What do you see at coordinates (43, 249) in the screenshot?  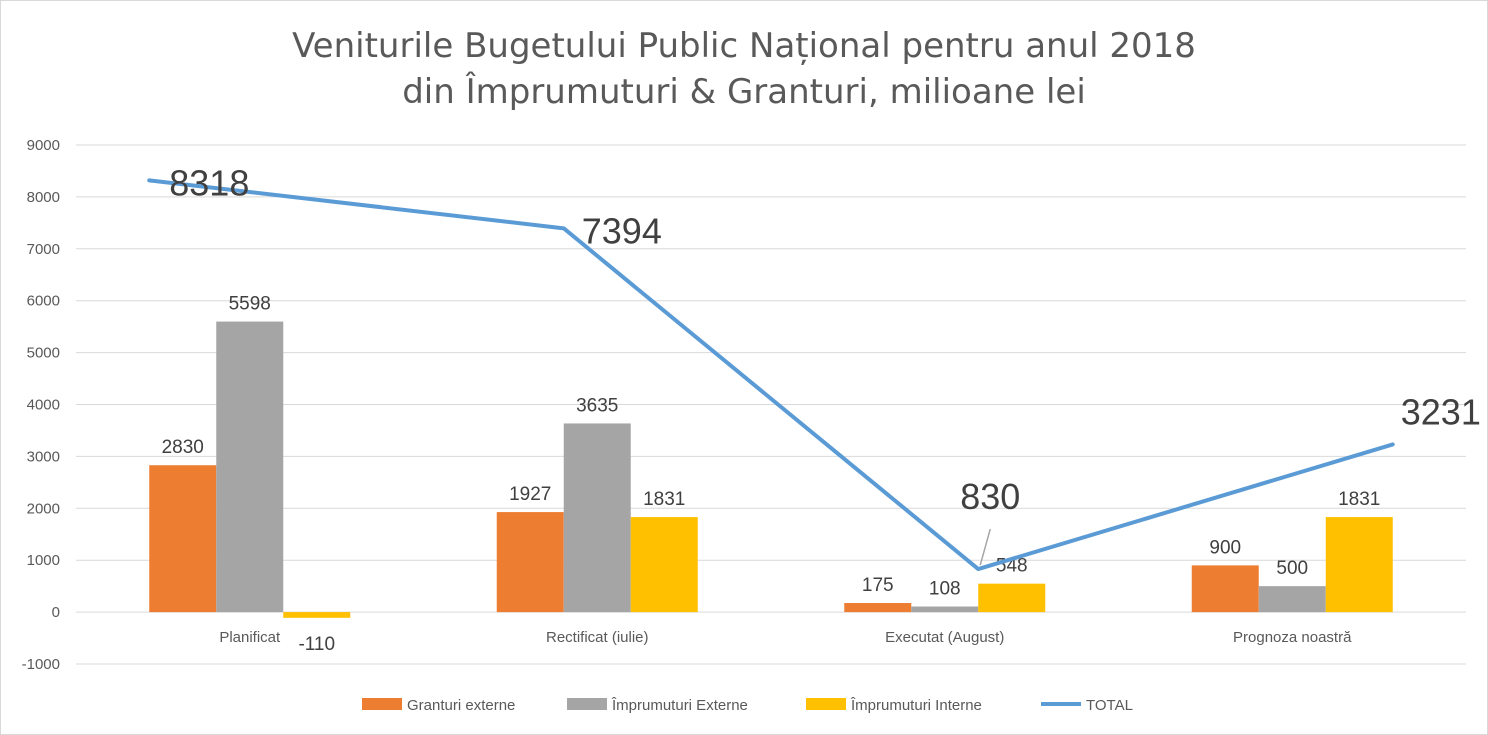 I see `y-tick-label-7000: 7000` at bounding box center [43, 249].